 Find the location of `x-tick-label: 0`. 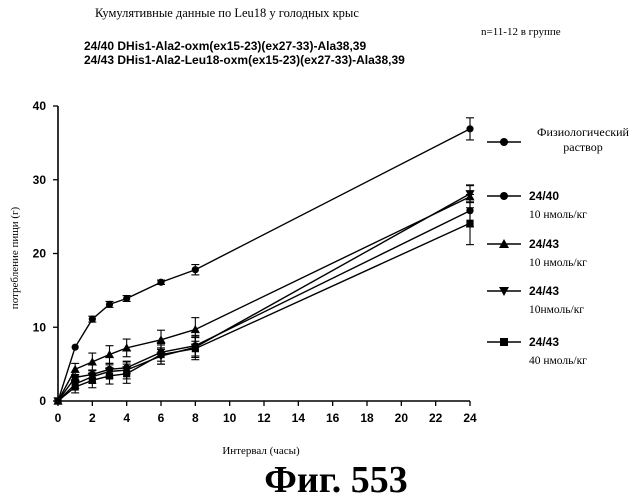

x-tick-label: 0 is located at coordinates (58, 418).